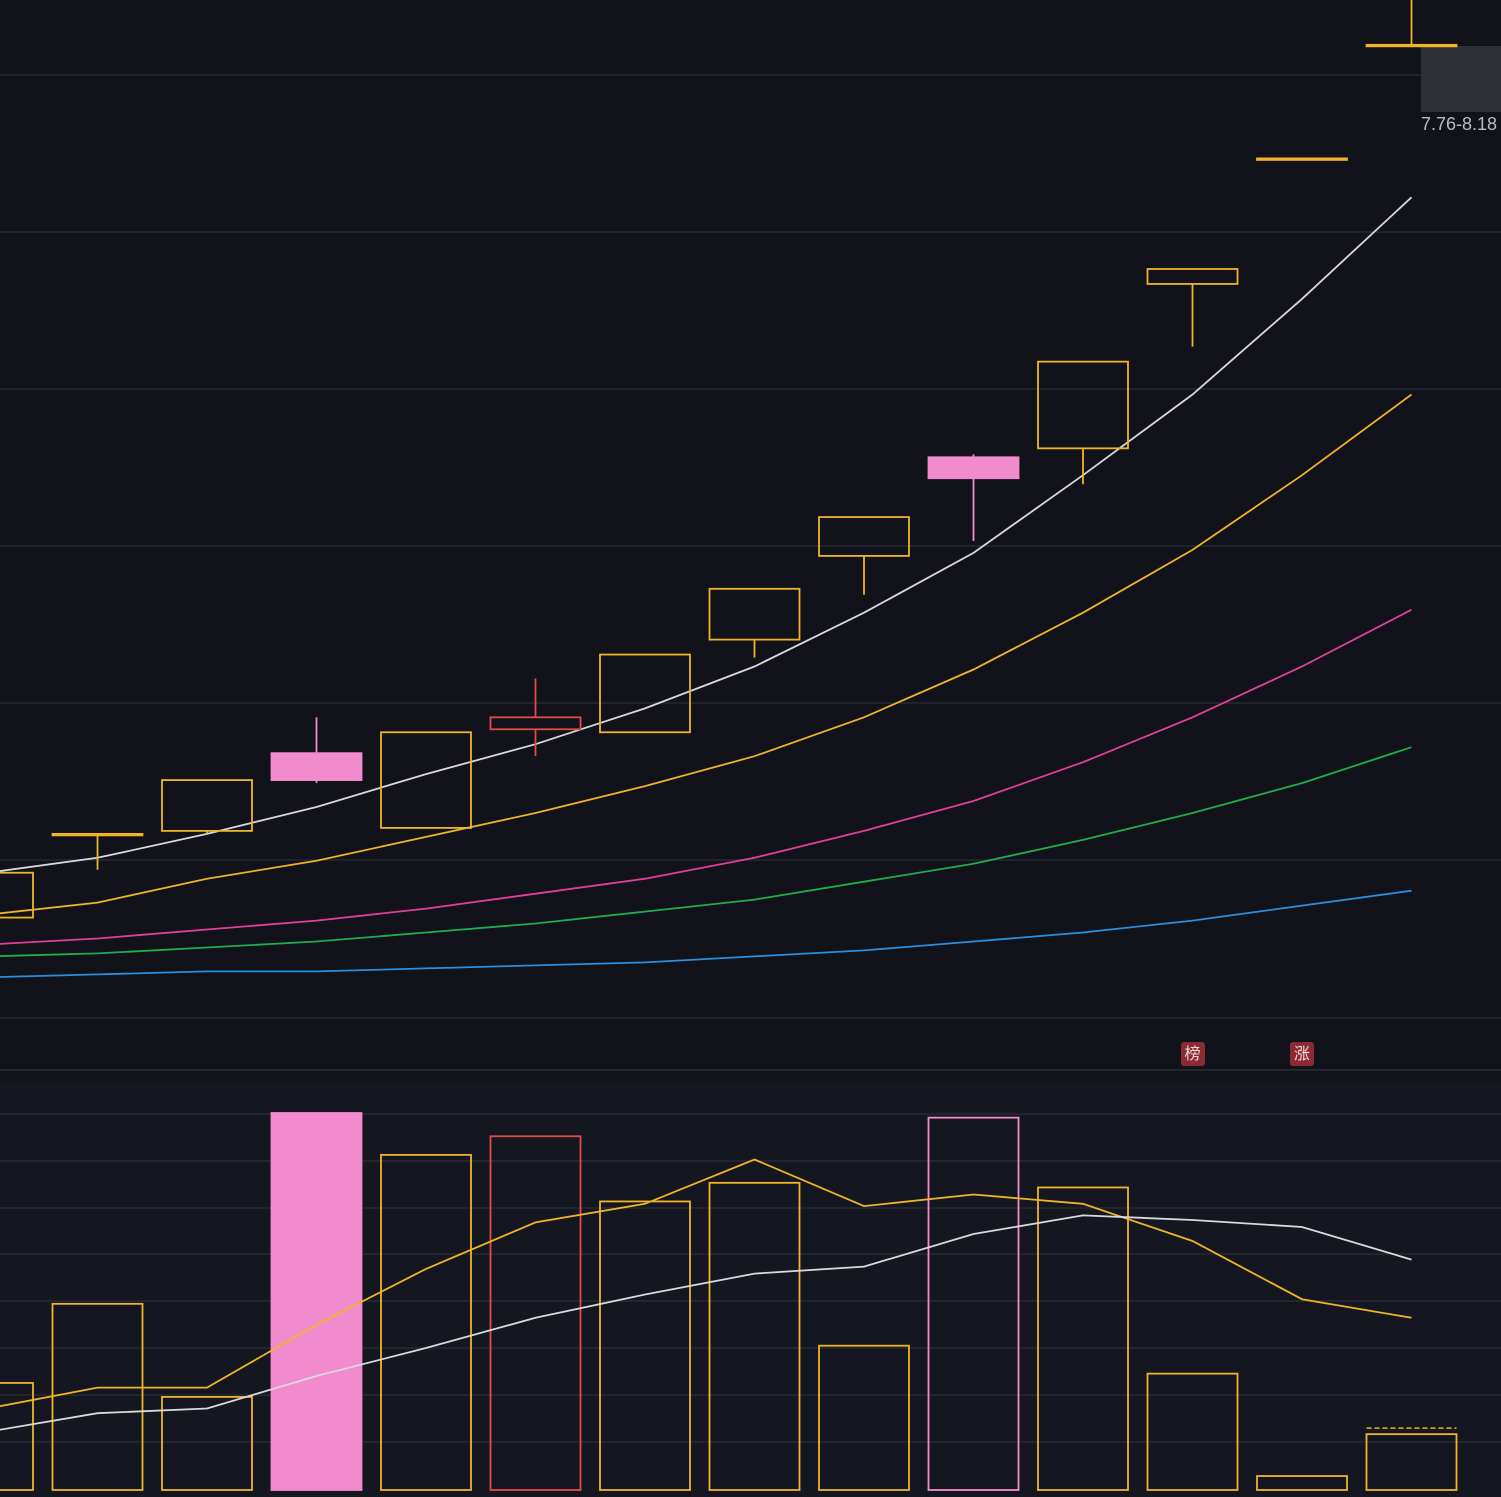  What do you see at coordinates (1459, 124) in the screenshot?
I see `price-range-label: 7.76-8.18` at bounding box center [1459, 124].